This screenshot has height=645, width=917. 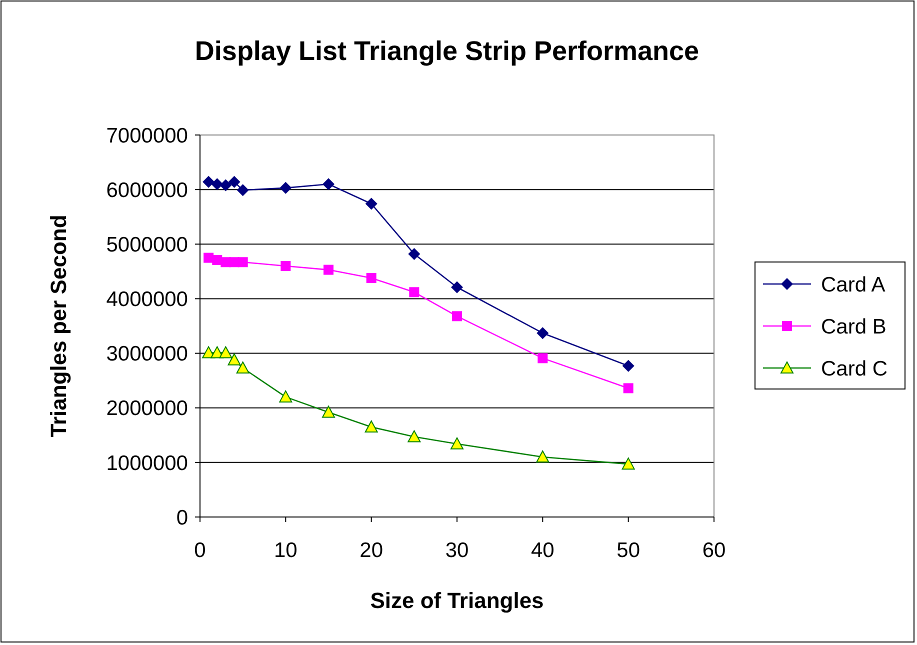 What do you see at coordinates (853, 326) in the screenshot?
I see `legend-label: Card B` at bounding box center [853, 326].